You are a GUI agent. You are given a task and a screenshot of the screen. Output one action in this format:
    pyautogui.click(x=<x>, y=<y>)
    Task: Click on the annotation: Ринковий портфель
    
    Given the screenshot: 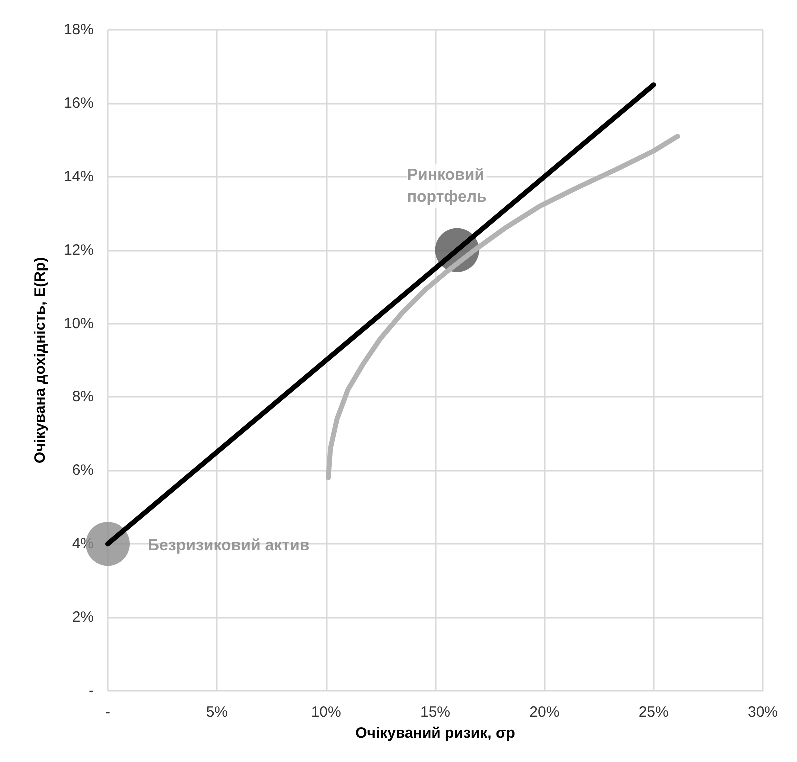 What is the action you would take?
    pyautogui.click(x=447, y=186)
    